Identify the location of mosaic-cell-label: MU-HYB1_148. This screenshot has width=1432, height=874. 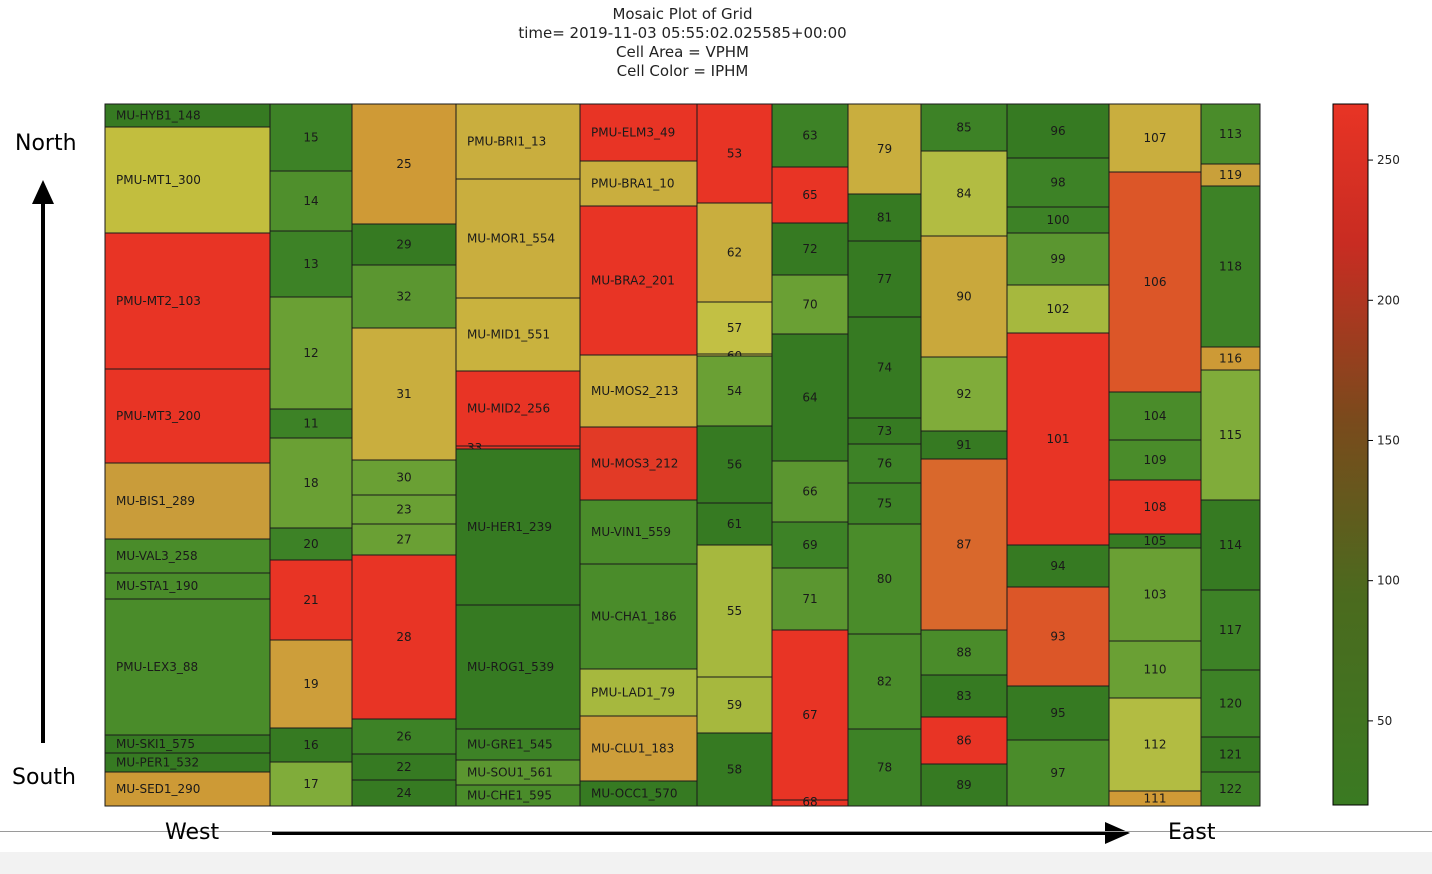
(158, 116).